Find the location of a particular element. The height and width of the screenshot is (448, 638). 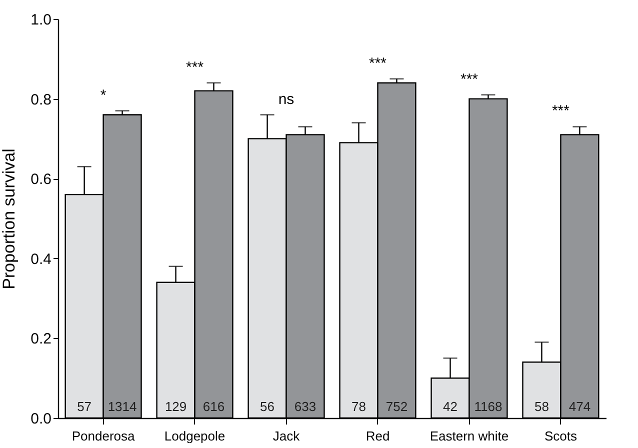

annotation: ns is located at coordinates (286, 99).